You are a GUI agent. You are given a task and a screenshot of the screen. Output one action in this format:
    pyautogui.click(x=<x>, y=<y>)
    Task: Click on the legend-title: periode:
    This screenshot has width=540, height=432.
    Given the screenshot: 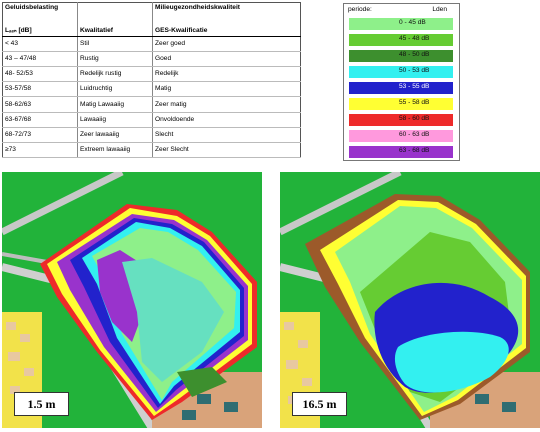 What is the action you would take?
    pyautogui.click(x=360, y=9)
    